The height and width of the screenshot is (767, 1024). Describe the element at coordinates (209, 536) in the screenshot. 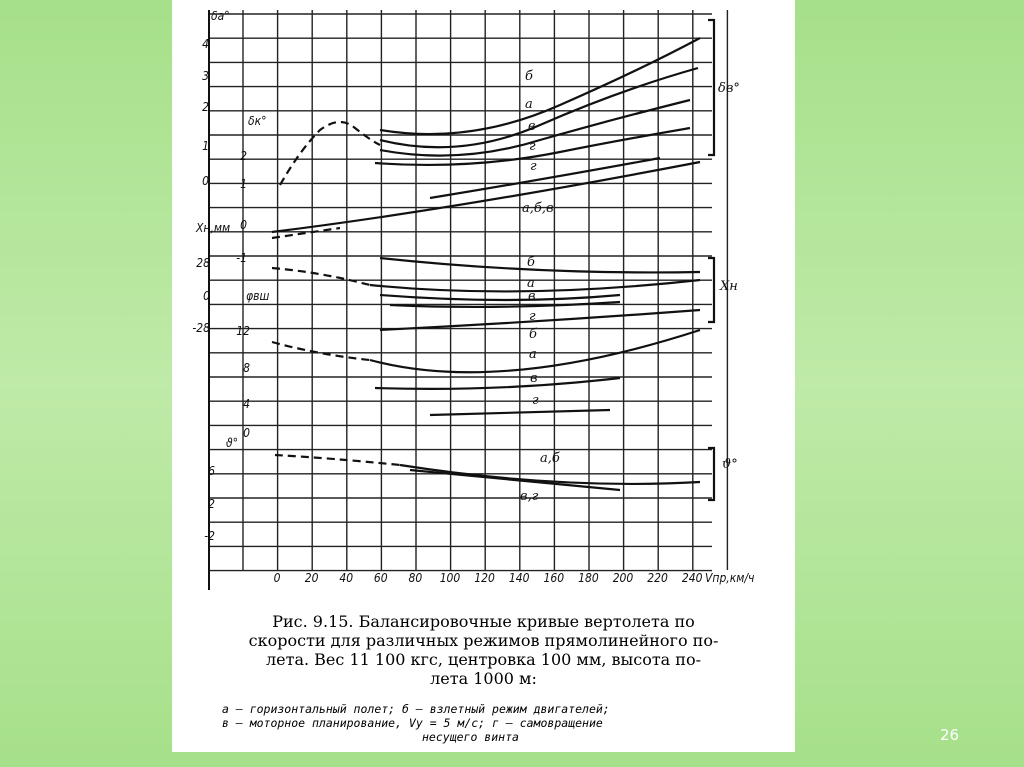

I see `y-tick-label: -2` at that location.